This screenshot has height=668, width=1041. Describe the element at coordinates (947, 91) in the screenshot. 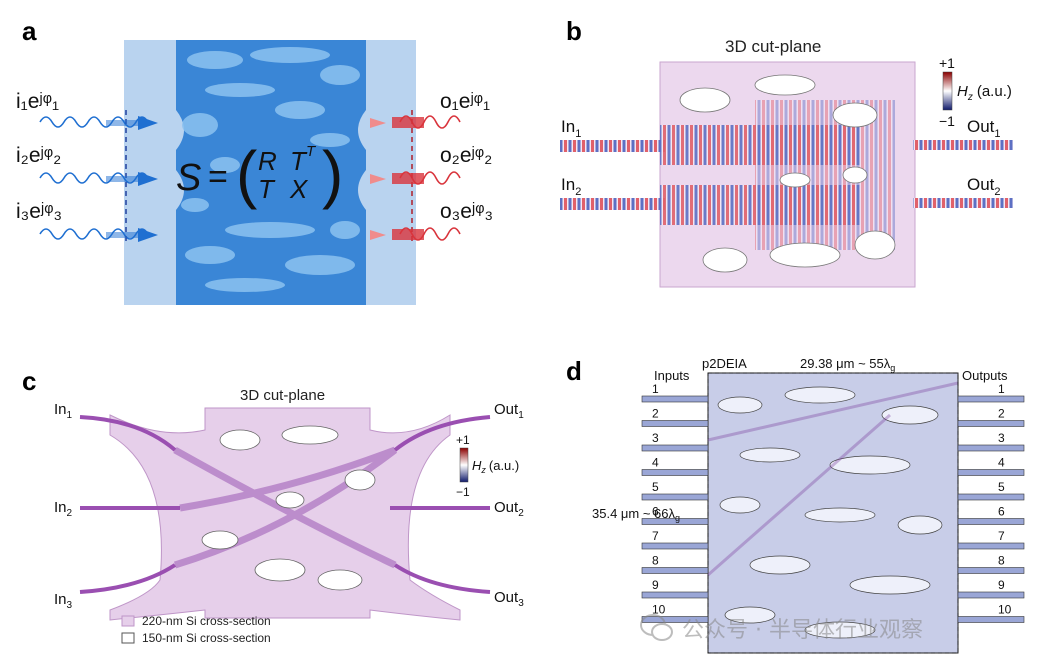

I see `panel-b-colorbar` at that location.